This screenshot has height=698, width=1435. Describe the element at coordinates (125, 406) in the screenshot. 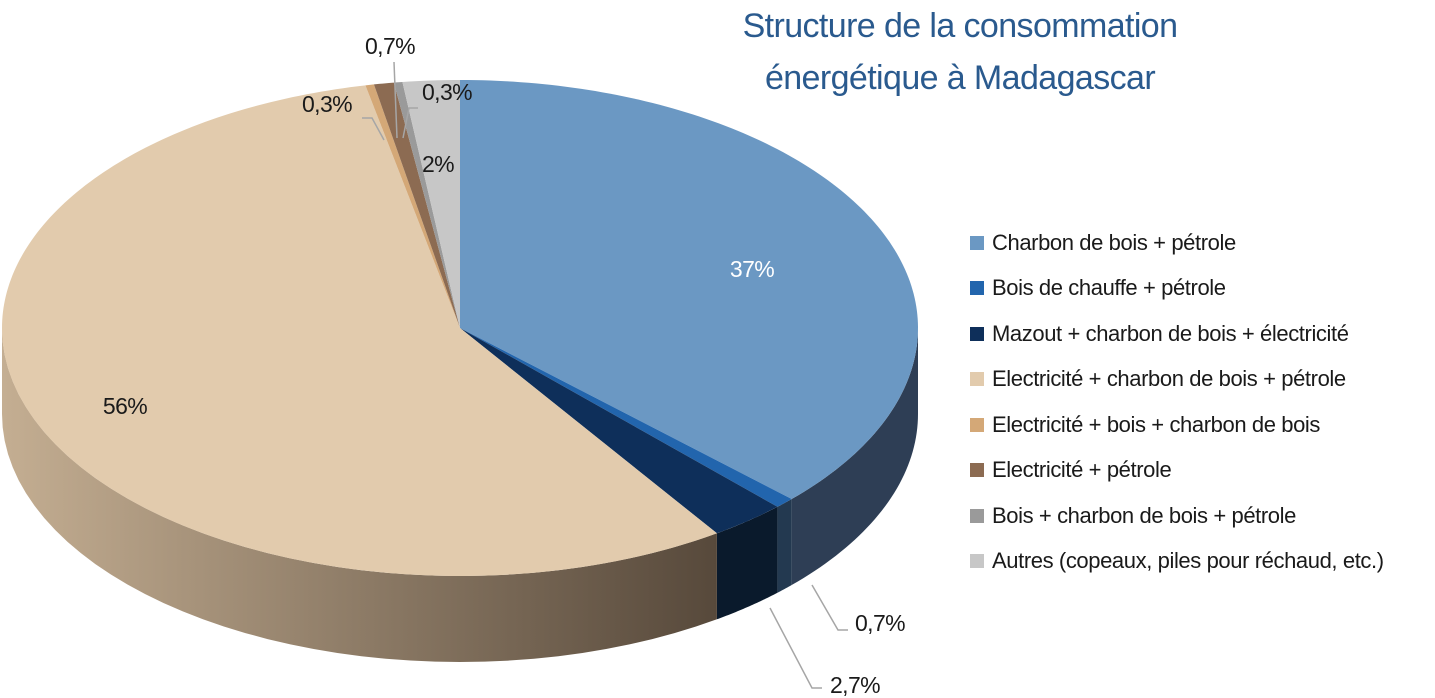

I see `data-label-3: 56%` at that location.